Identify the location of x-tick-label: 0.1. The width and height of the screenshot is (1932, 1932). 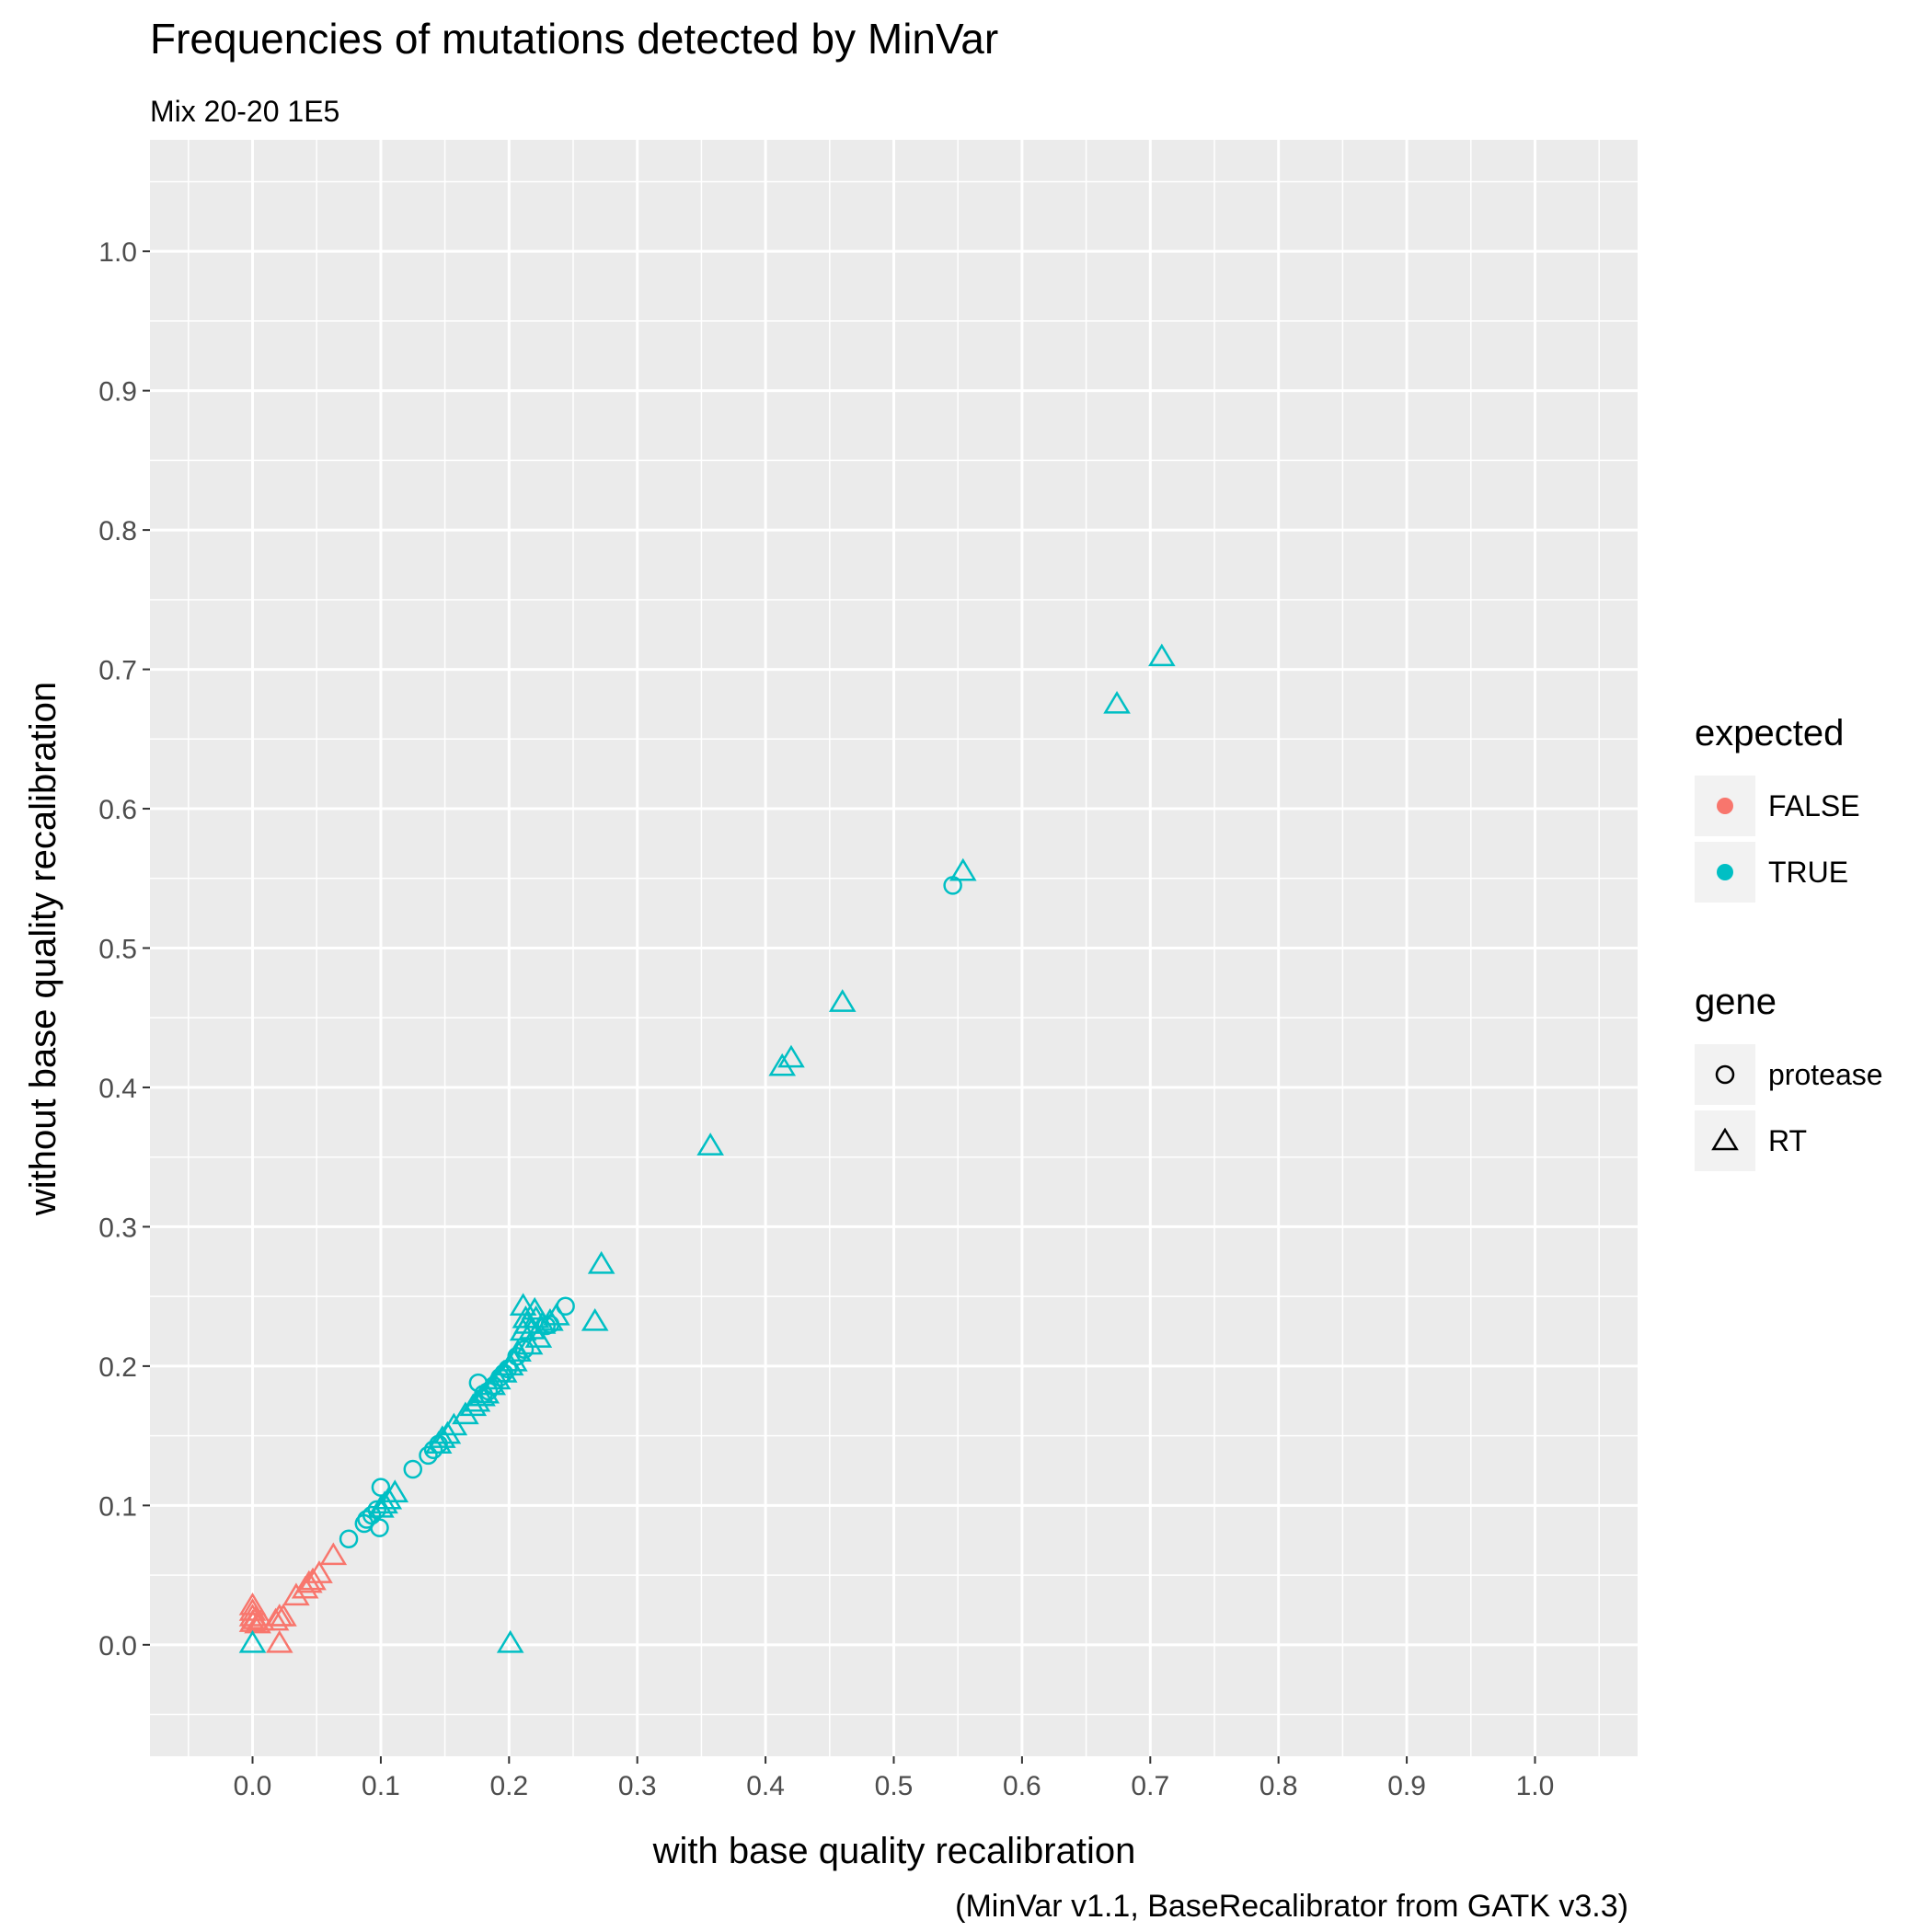
(381, 1786).